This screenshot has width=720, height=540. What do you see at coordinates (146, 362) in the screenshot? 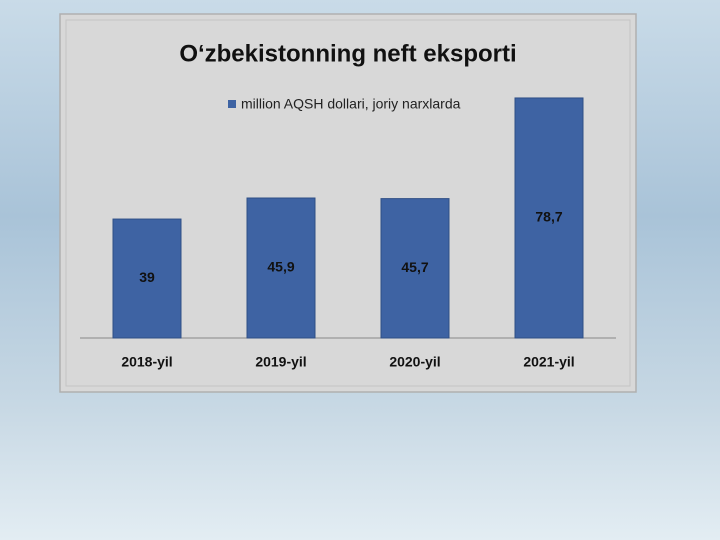
I see `x-tick-label: 2018-yil` at bounding box center [146, 362].